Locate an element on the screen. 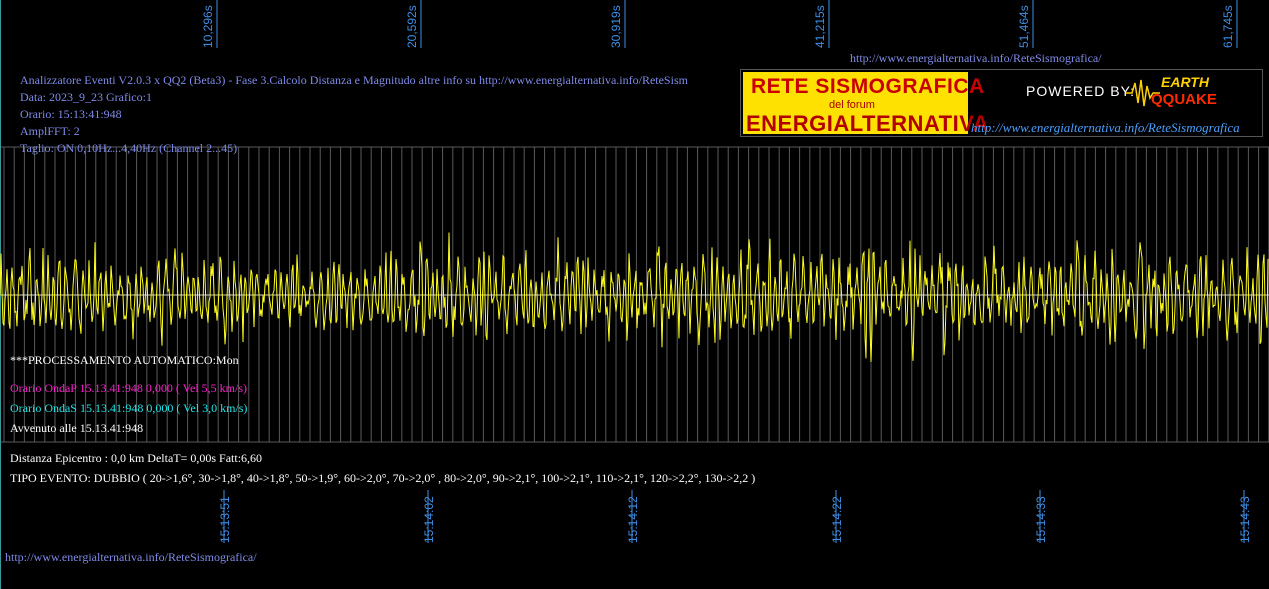 This screenshot has height=589, width=1269. logo-rete-text: RETE SISMOGRAFICA is located at coordinates (868, 86).